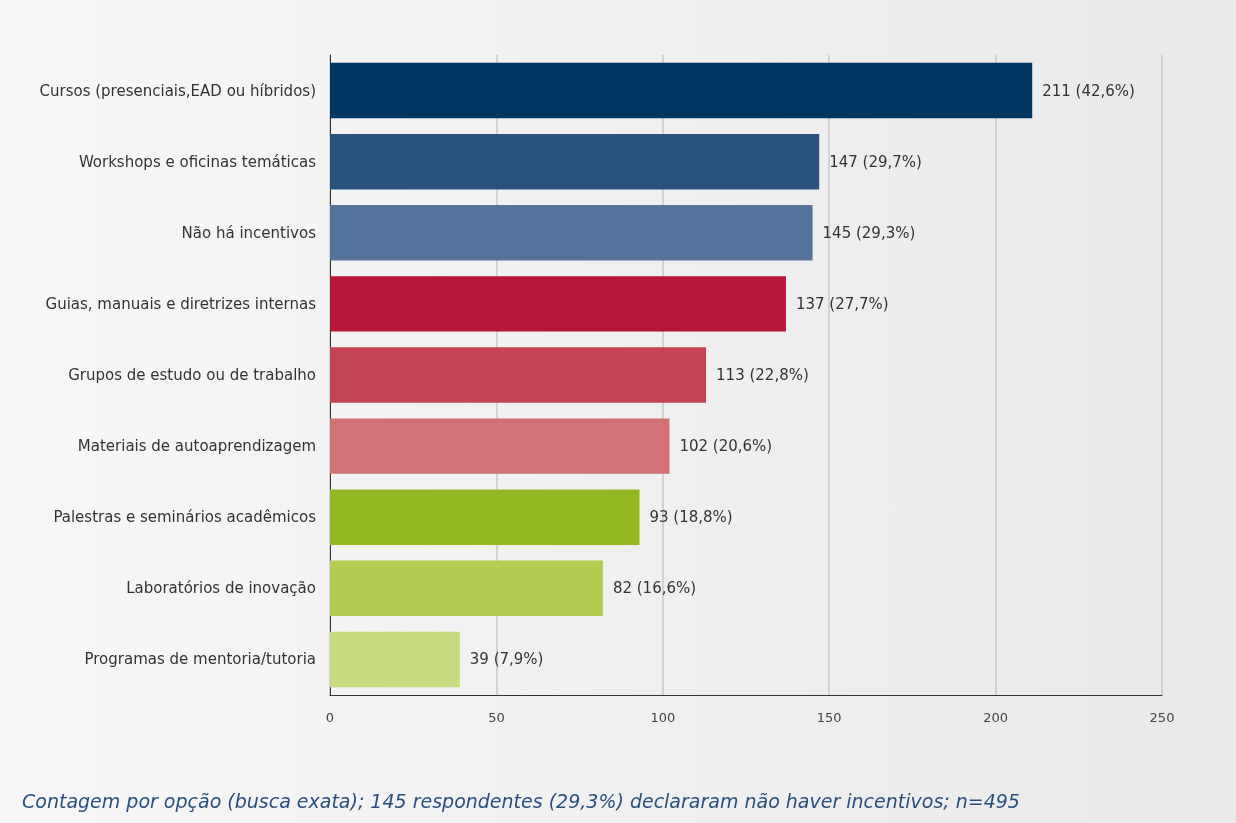 This screenshot has height=823, width=1236. Describe the element at coordinates (177, 90) in the screenshot. I see `y-tick-label: Cursos (presenciais,EAD ou híbridos)` at that location.